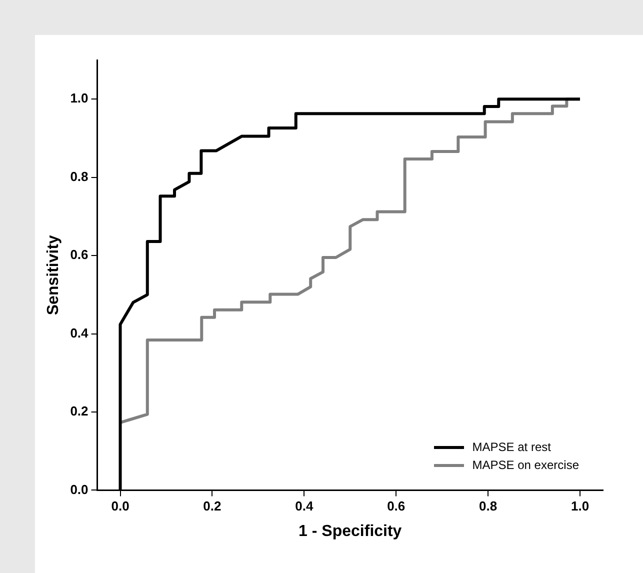 The height and width of the screenshot is (573, 643). What do you see at coordinates (120, 506) in the screenshot?
I see `x-tick-label: 0.0` at bounding box center [120, 506].